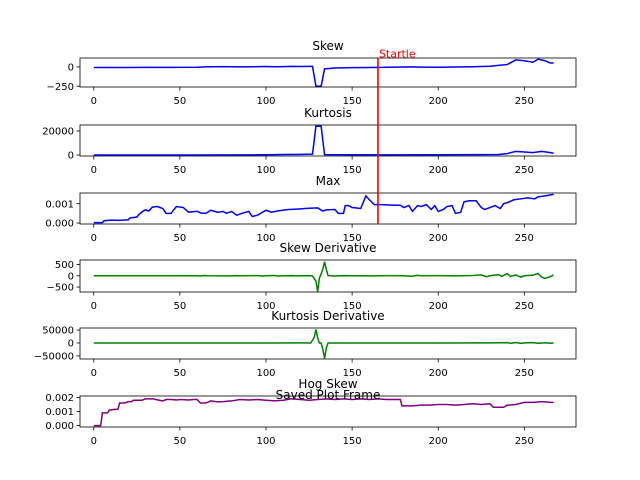  Describe the element at coordinates (328, 181) in the screenshot. I see `subplot-title: Max` at that location.